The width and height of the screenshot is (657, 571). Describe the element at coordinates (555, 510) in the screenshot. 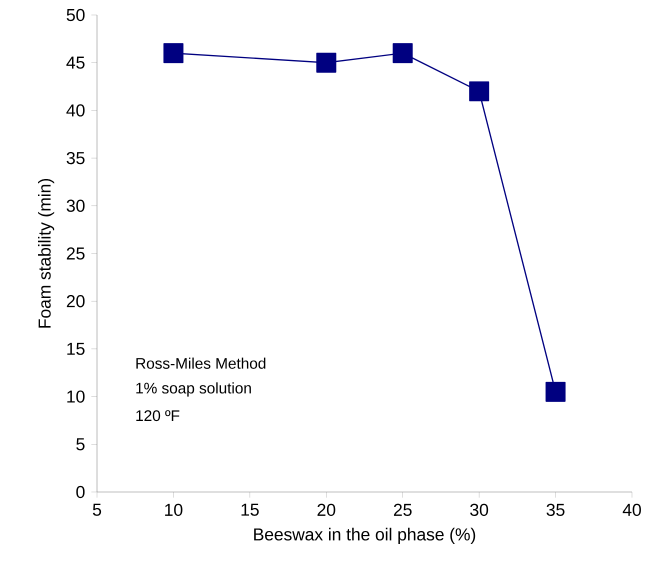

I see `x-tick-label: 35` at that location.